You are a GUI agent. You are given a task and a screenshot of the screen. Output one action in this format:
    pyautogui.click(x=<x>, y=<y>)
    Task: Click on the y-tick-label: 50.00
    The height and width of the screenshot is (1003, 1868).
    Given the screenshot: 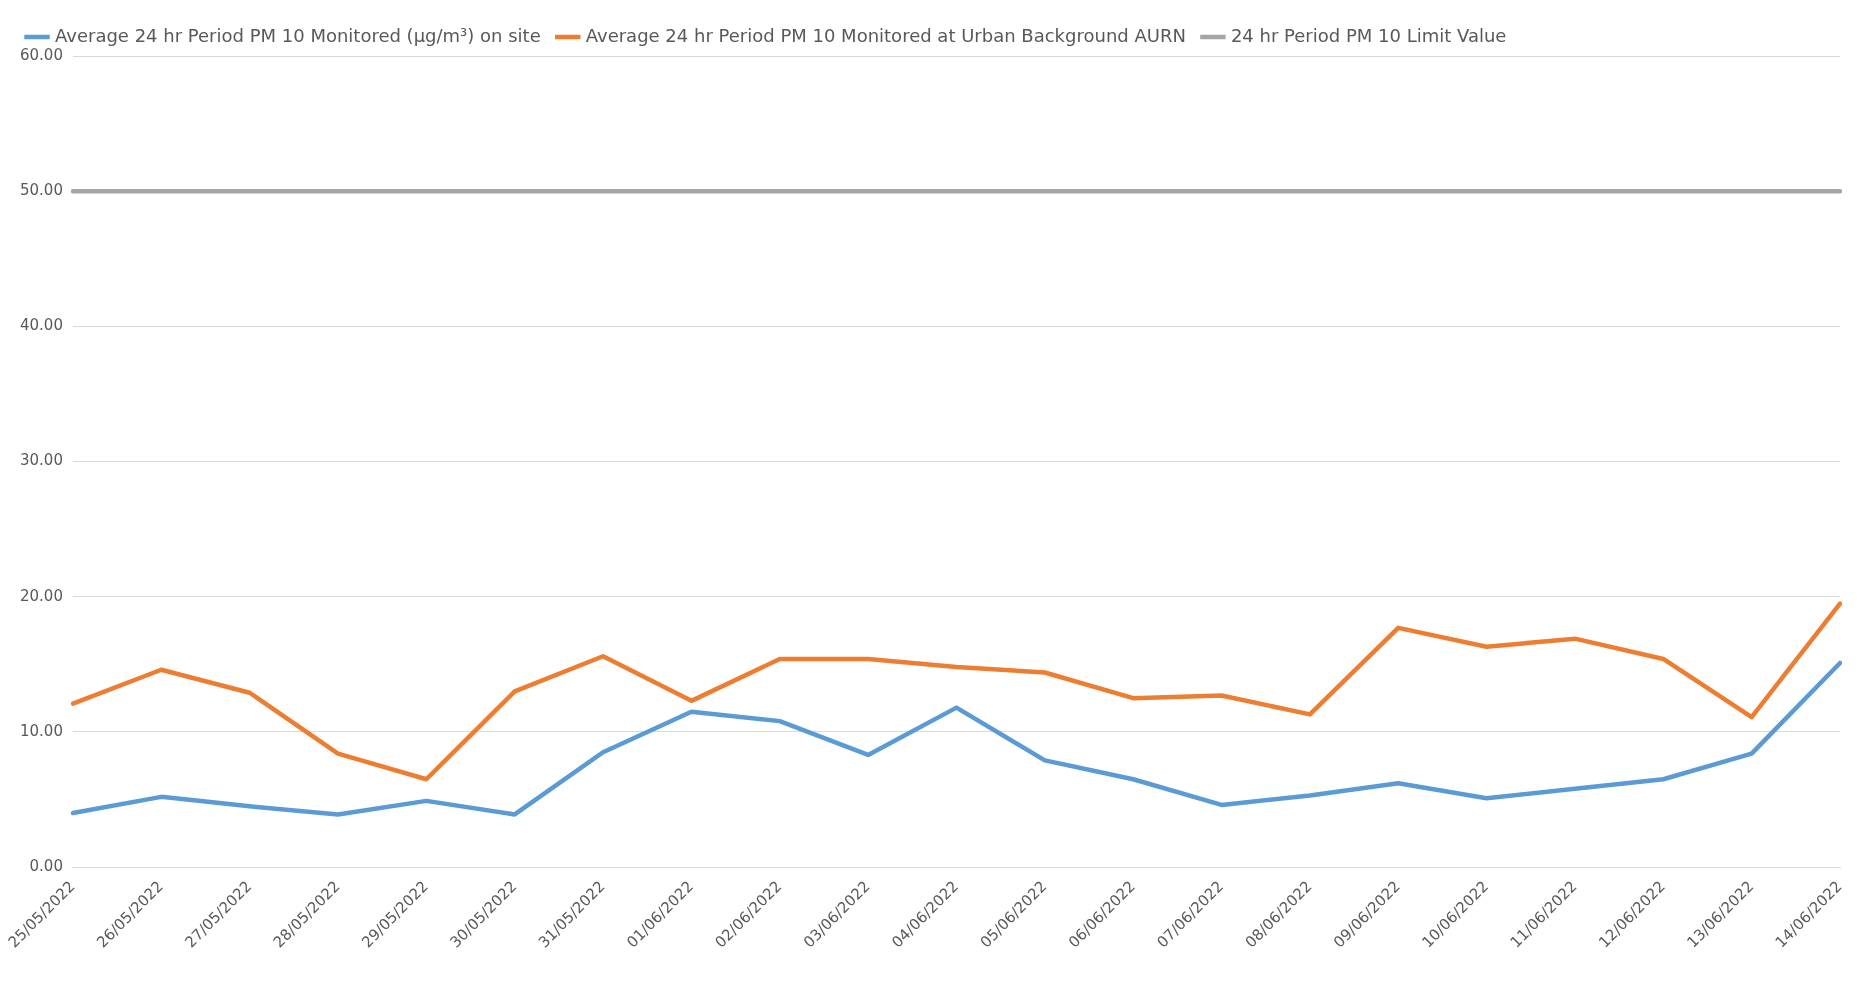 What is the action you would take?
    pyautogui.click(x=41, y=190)
    